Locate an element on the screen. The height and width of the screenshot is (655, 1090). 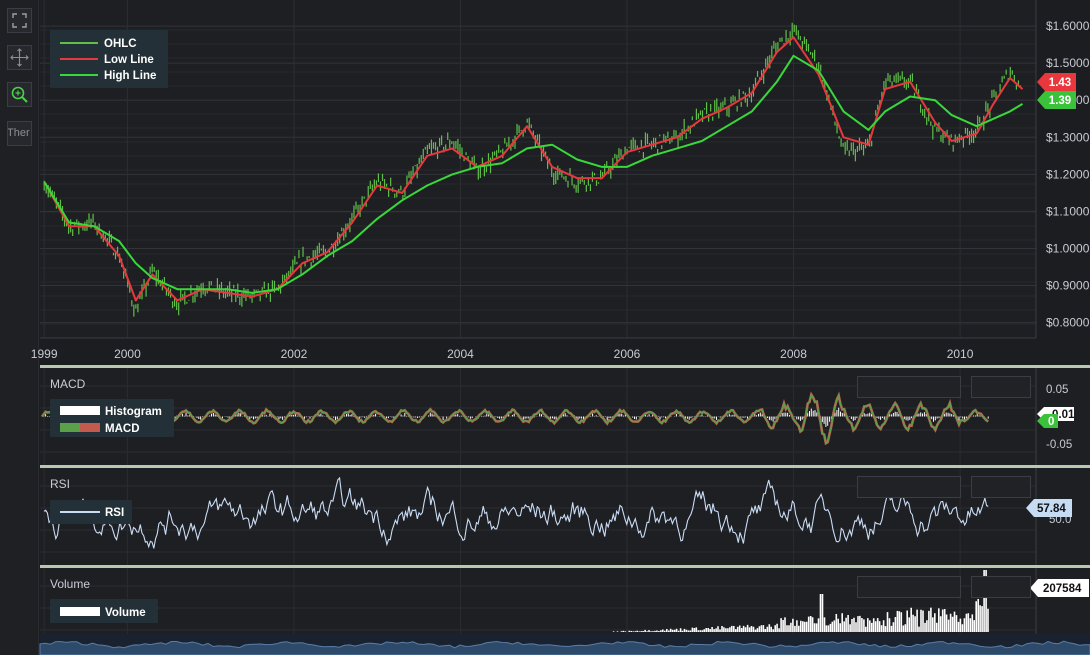
time-tick-label: 2008 is located at coordinates (793, 354).